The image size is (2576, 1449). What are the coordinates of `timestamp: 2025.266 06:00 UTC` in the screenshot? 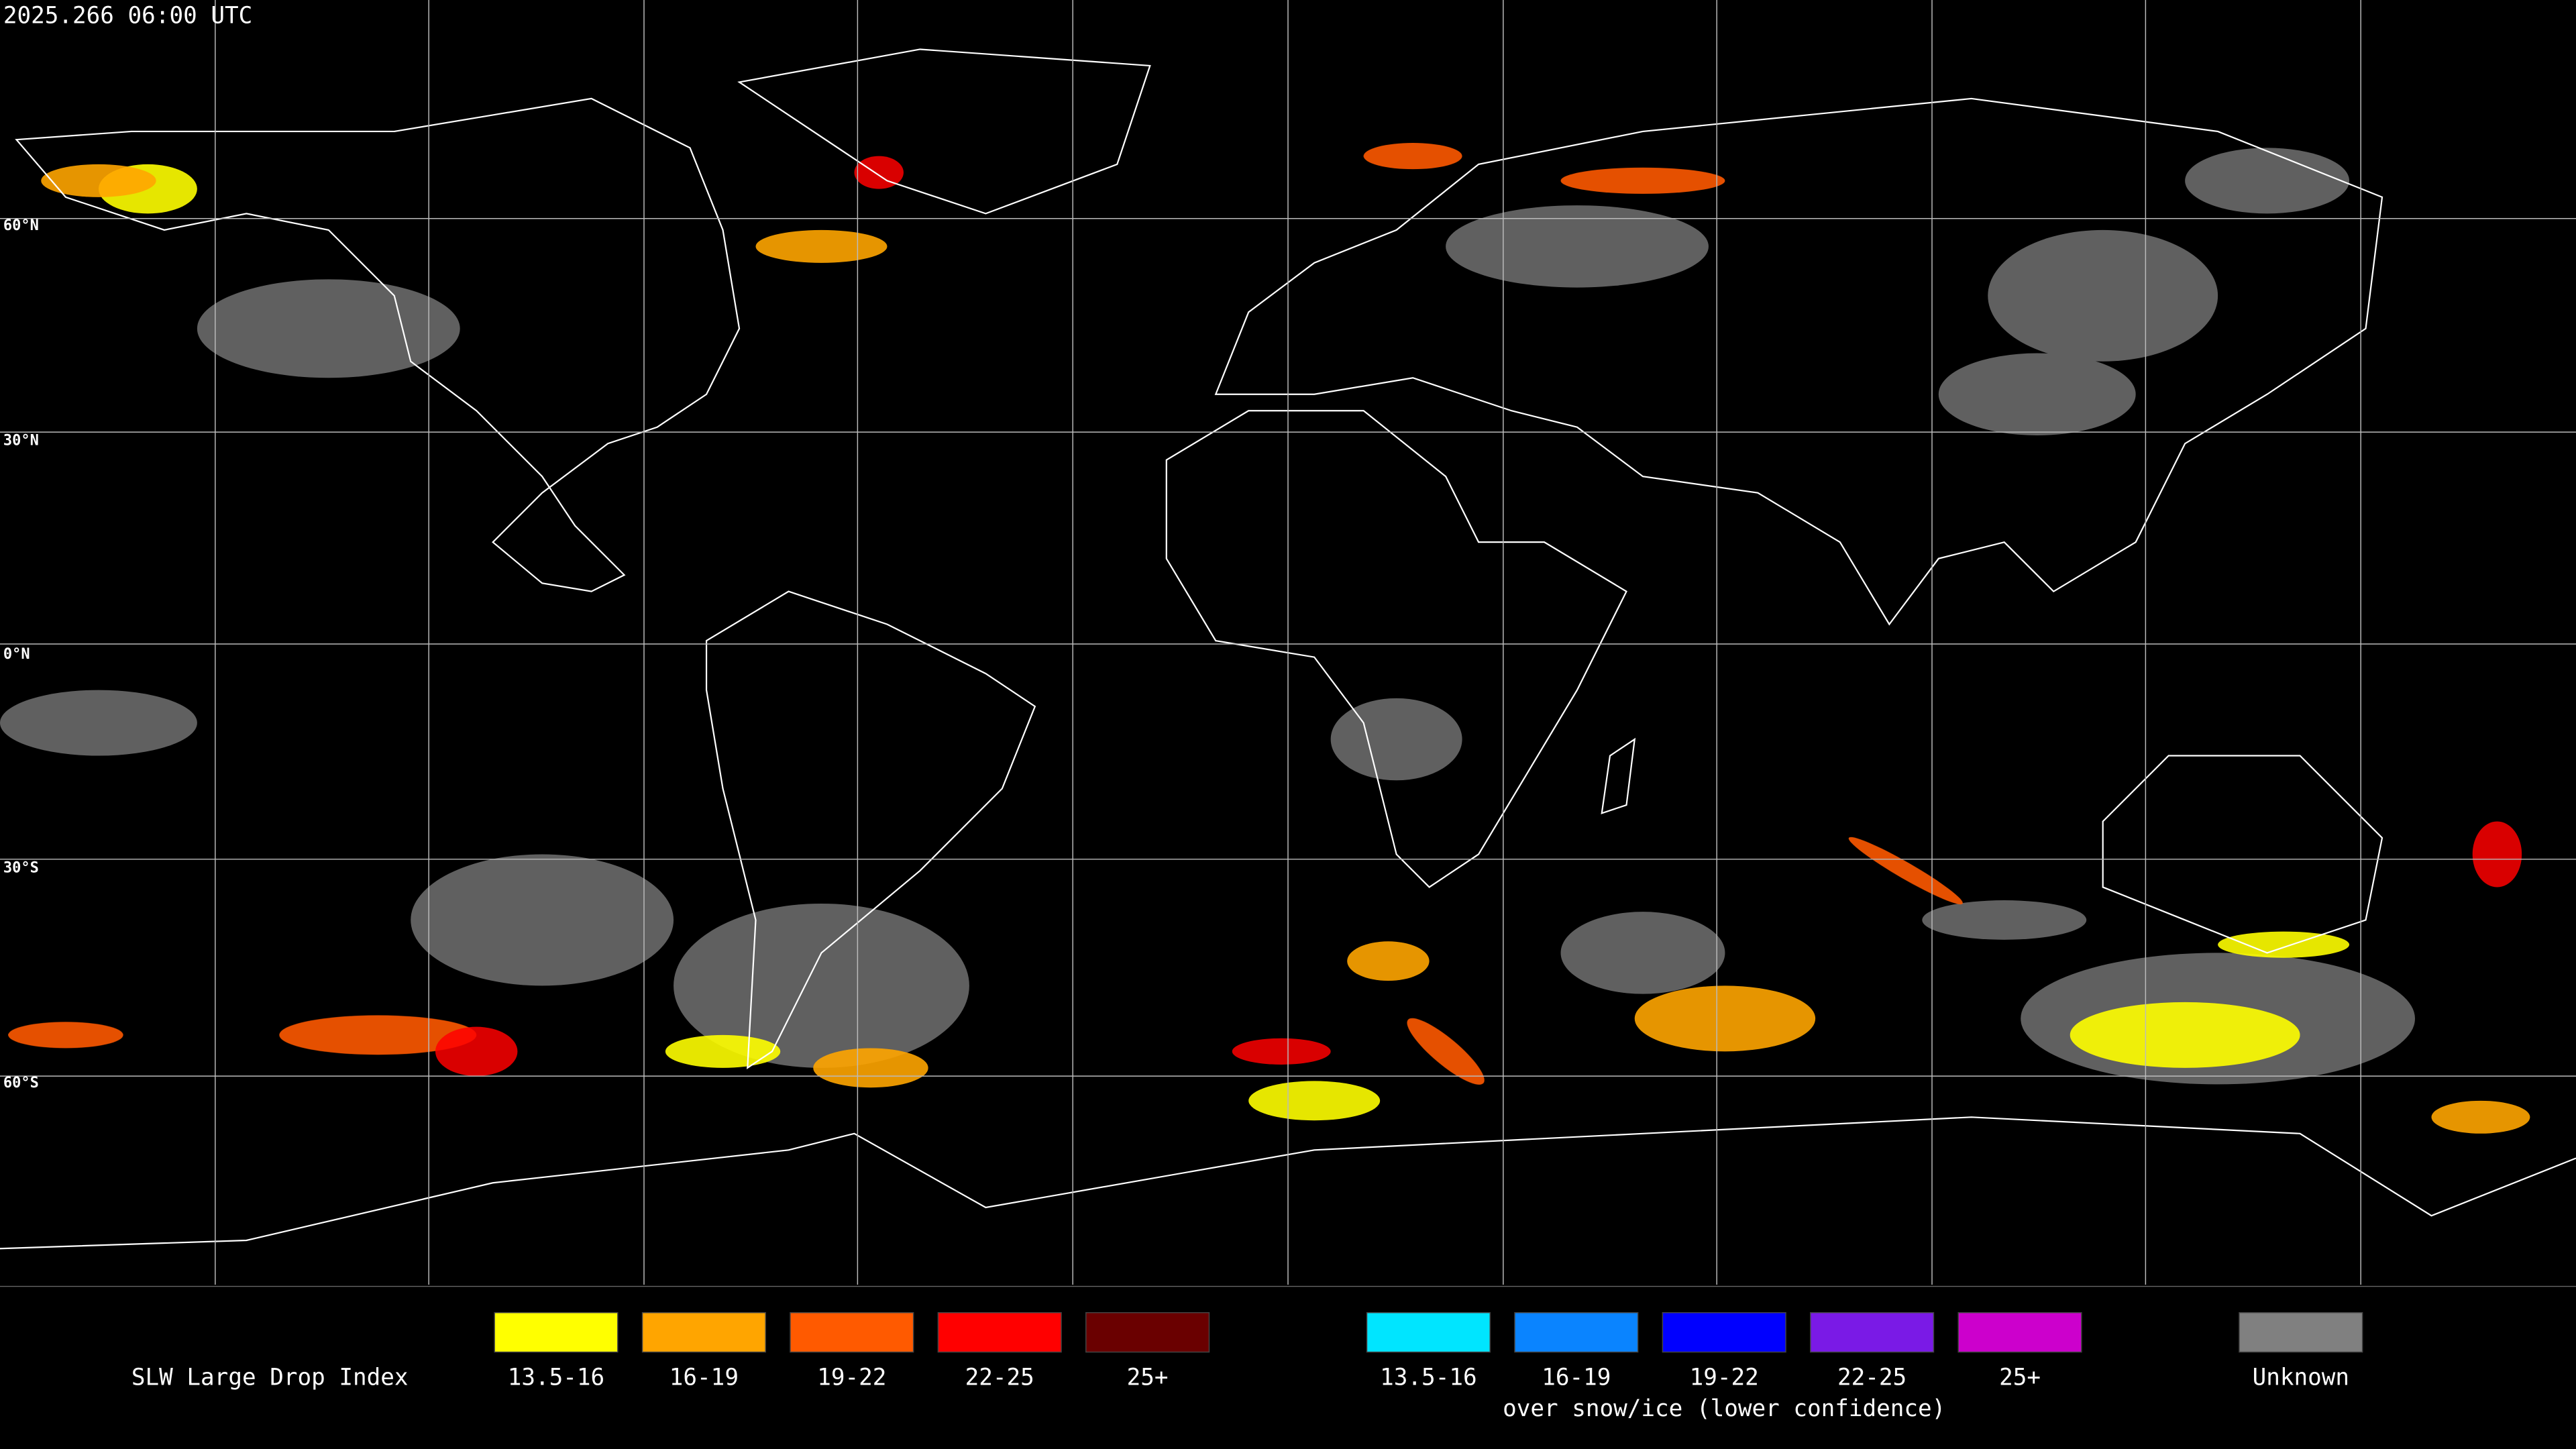 It's located at (127, 15).